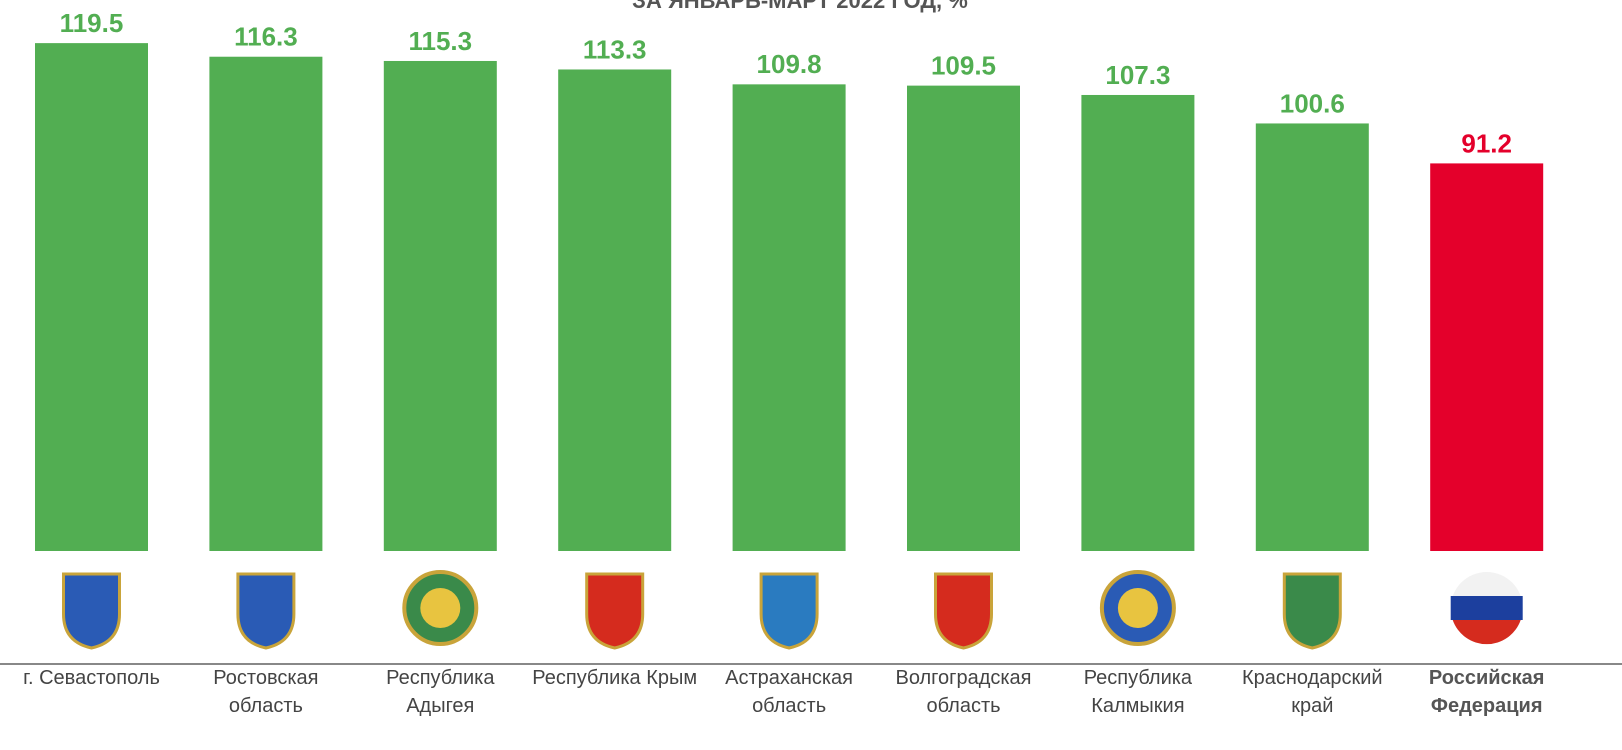 Image resolution: width=1622 pixels, height=750 pixels. Describe the element at coordinates (800, 6) in the screenshot. I see `chart-title: ЗА ЯНВАРЬ-МАРТ 2022 ГОД, %` at that location.